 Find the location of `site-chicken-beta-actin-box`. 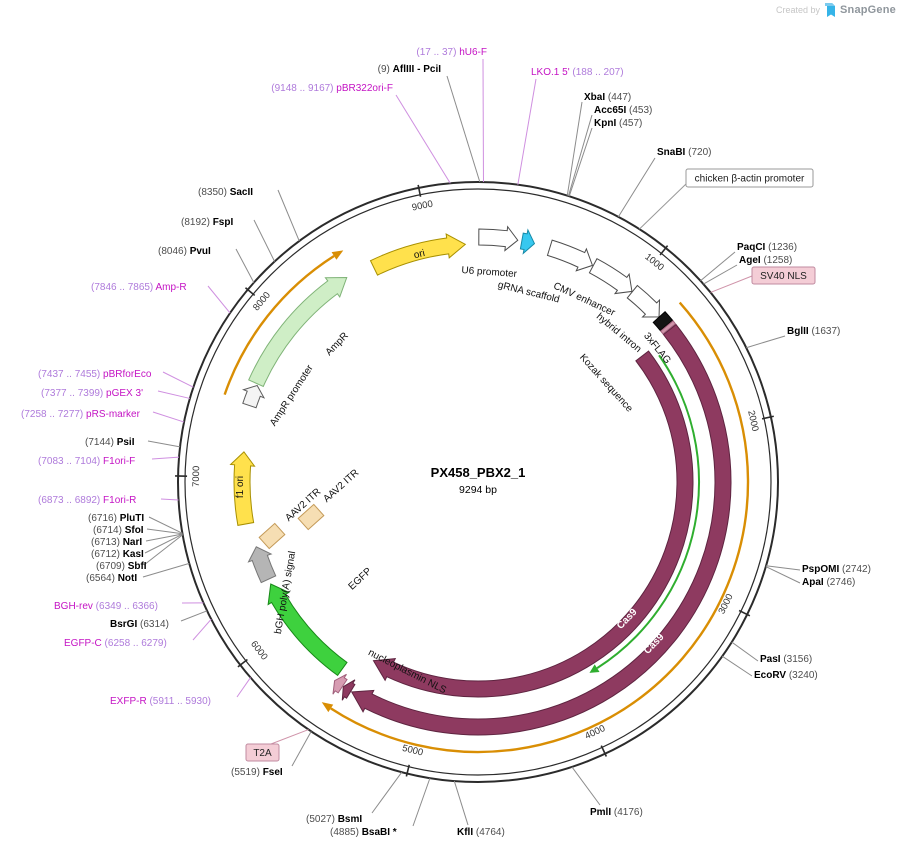

site-chicken-beta-actin-box is located at coordinates (749, 178).